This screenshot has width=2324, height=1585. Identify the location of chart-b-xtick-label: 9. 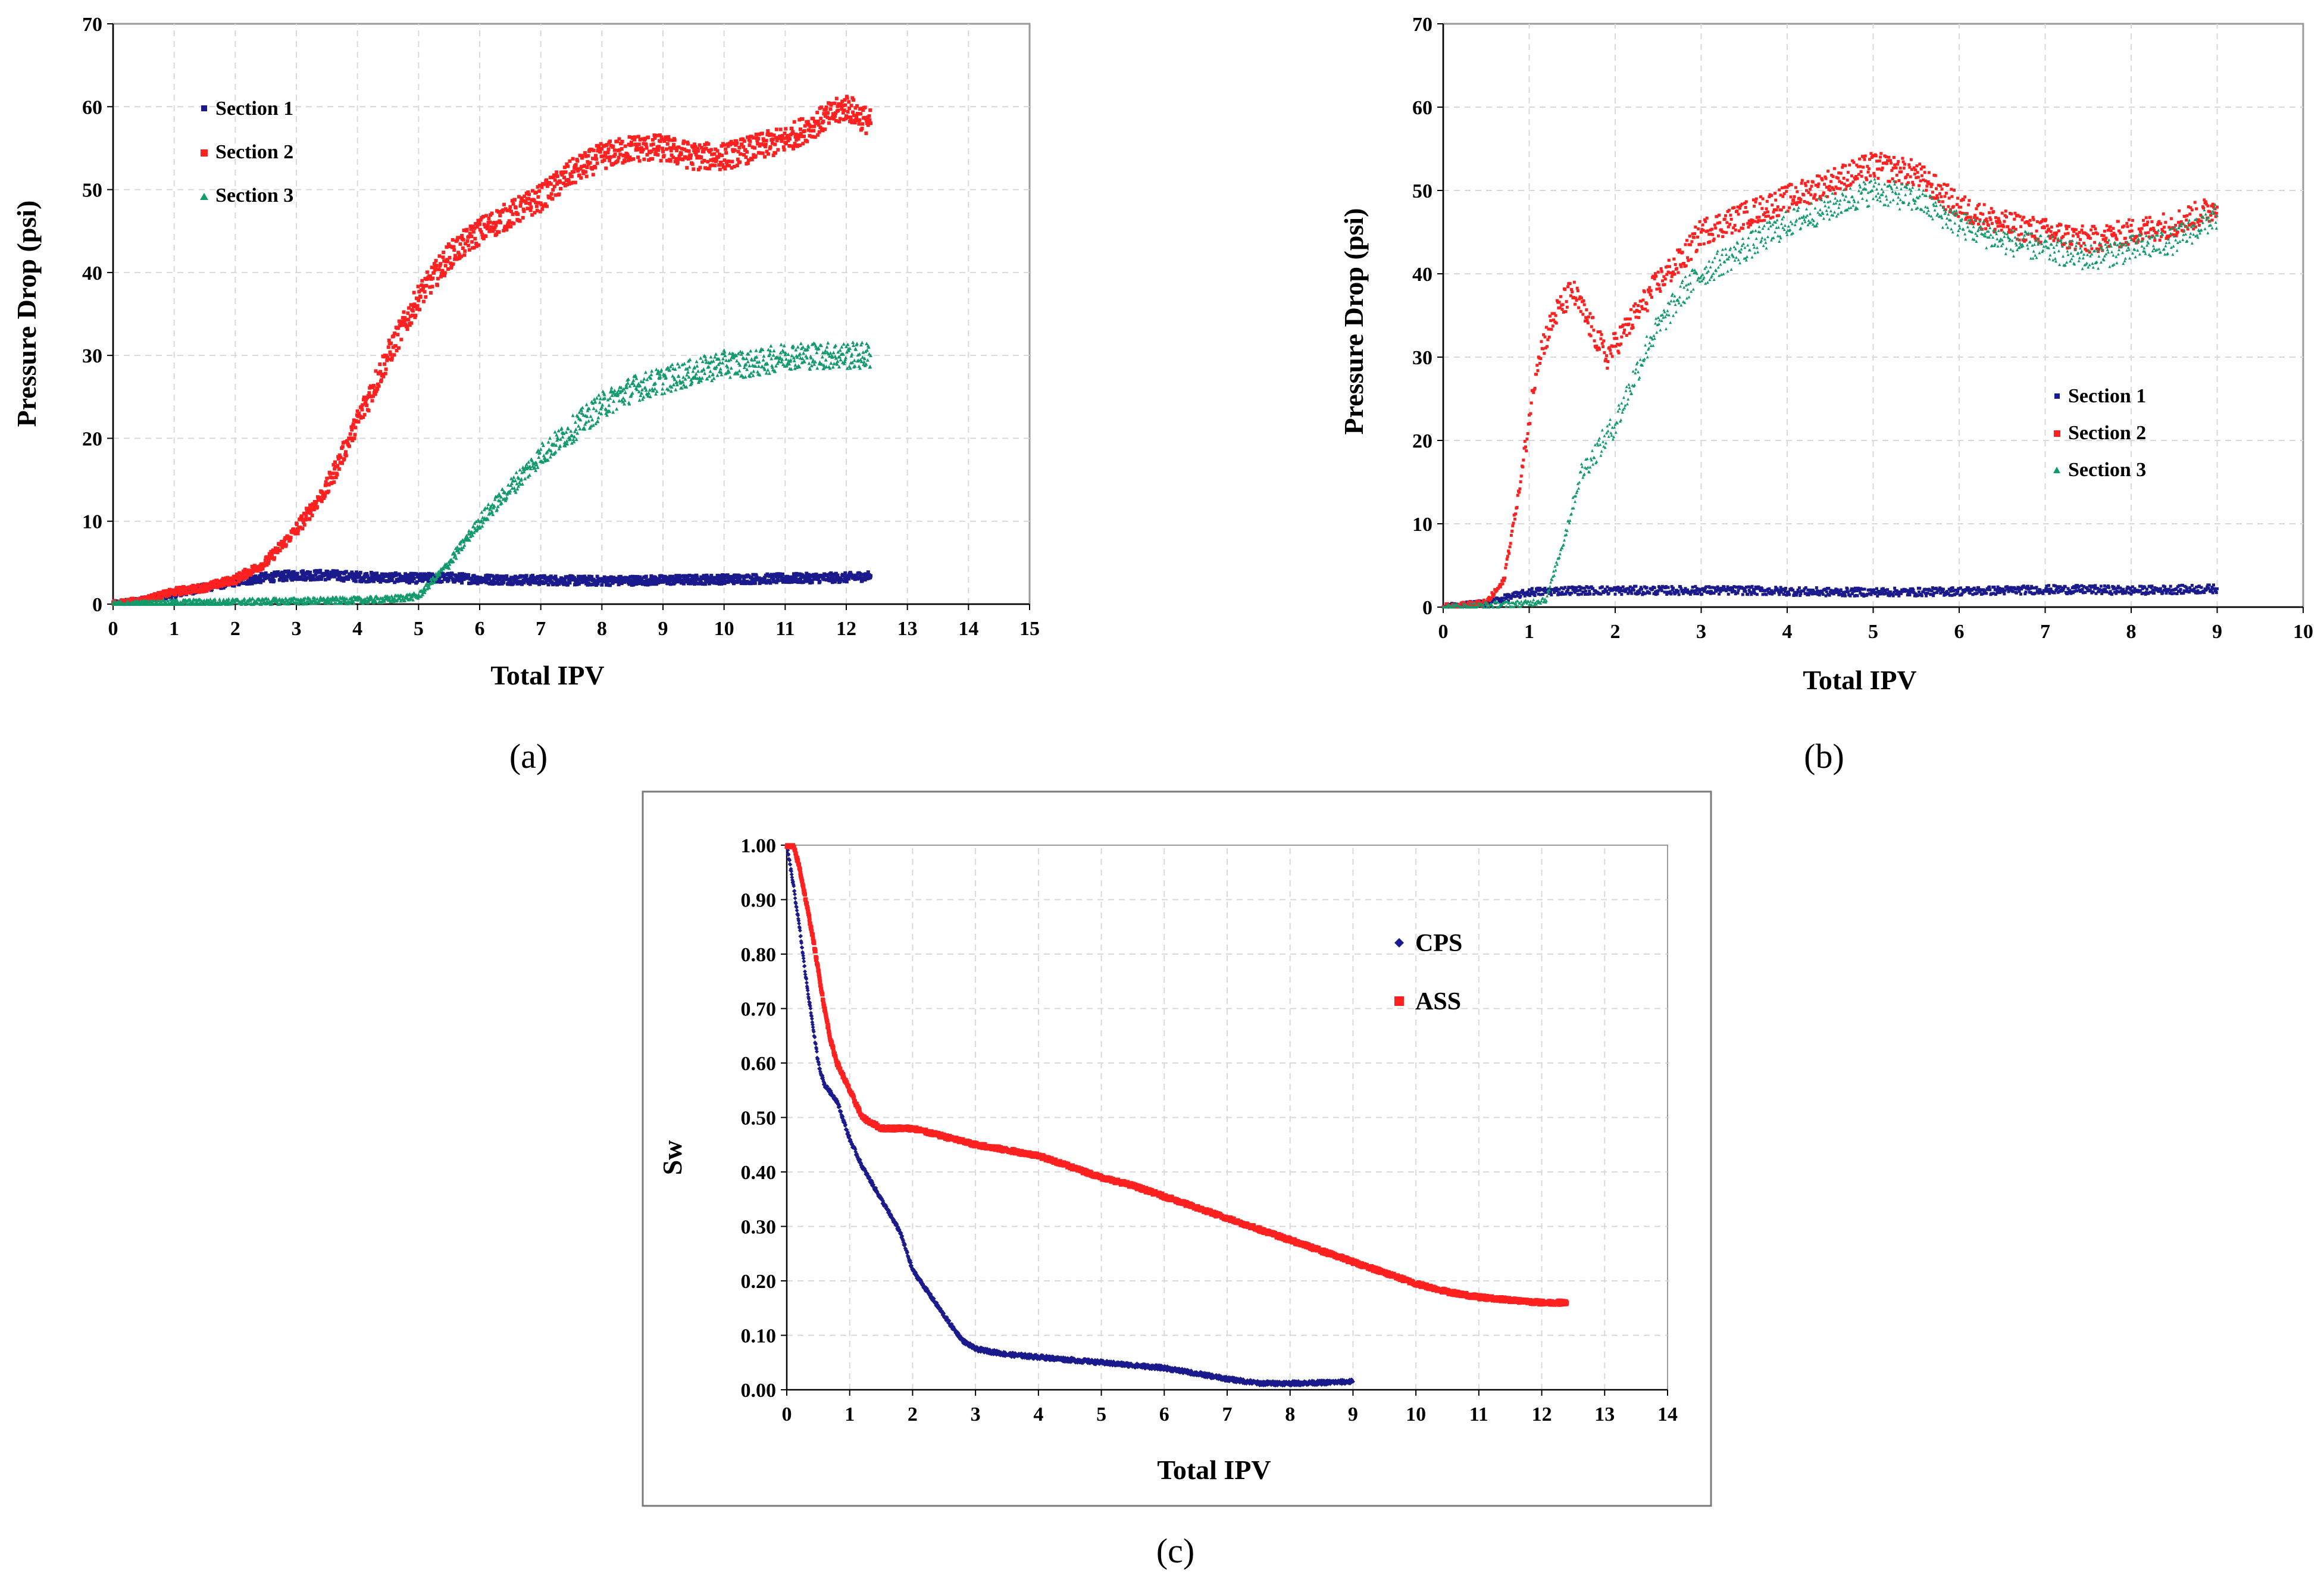
(2217, 632).